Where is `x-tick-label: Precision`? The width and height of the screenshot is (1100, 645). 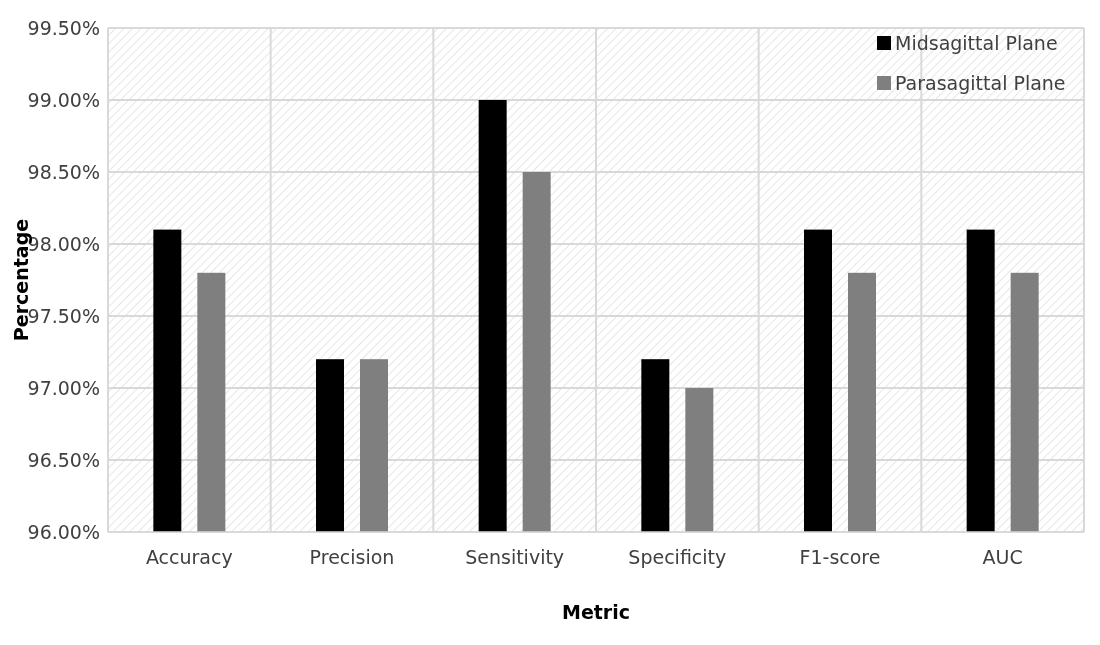
x-tick-label: Precision is located at coordinates (352, 557).